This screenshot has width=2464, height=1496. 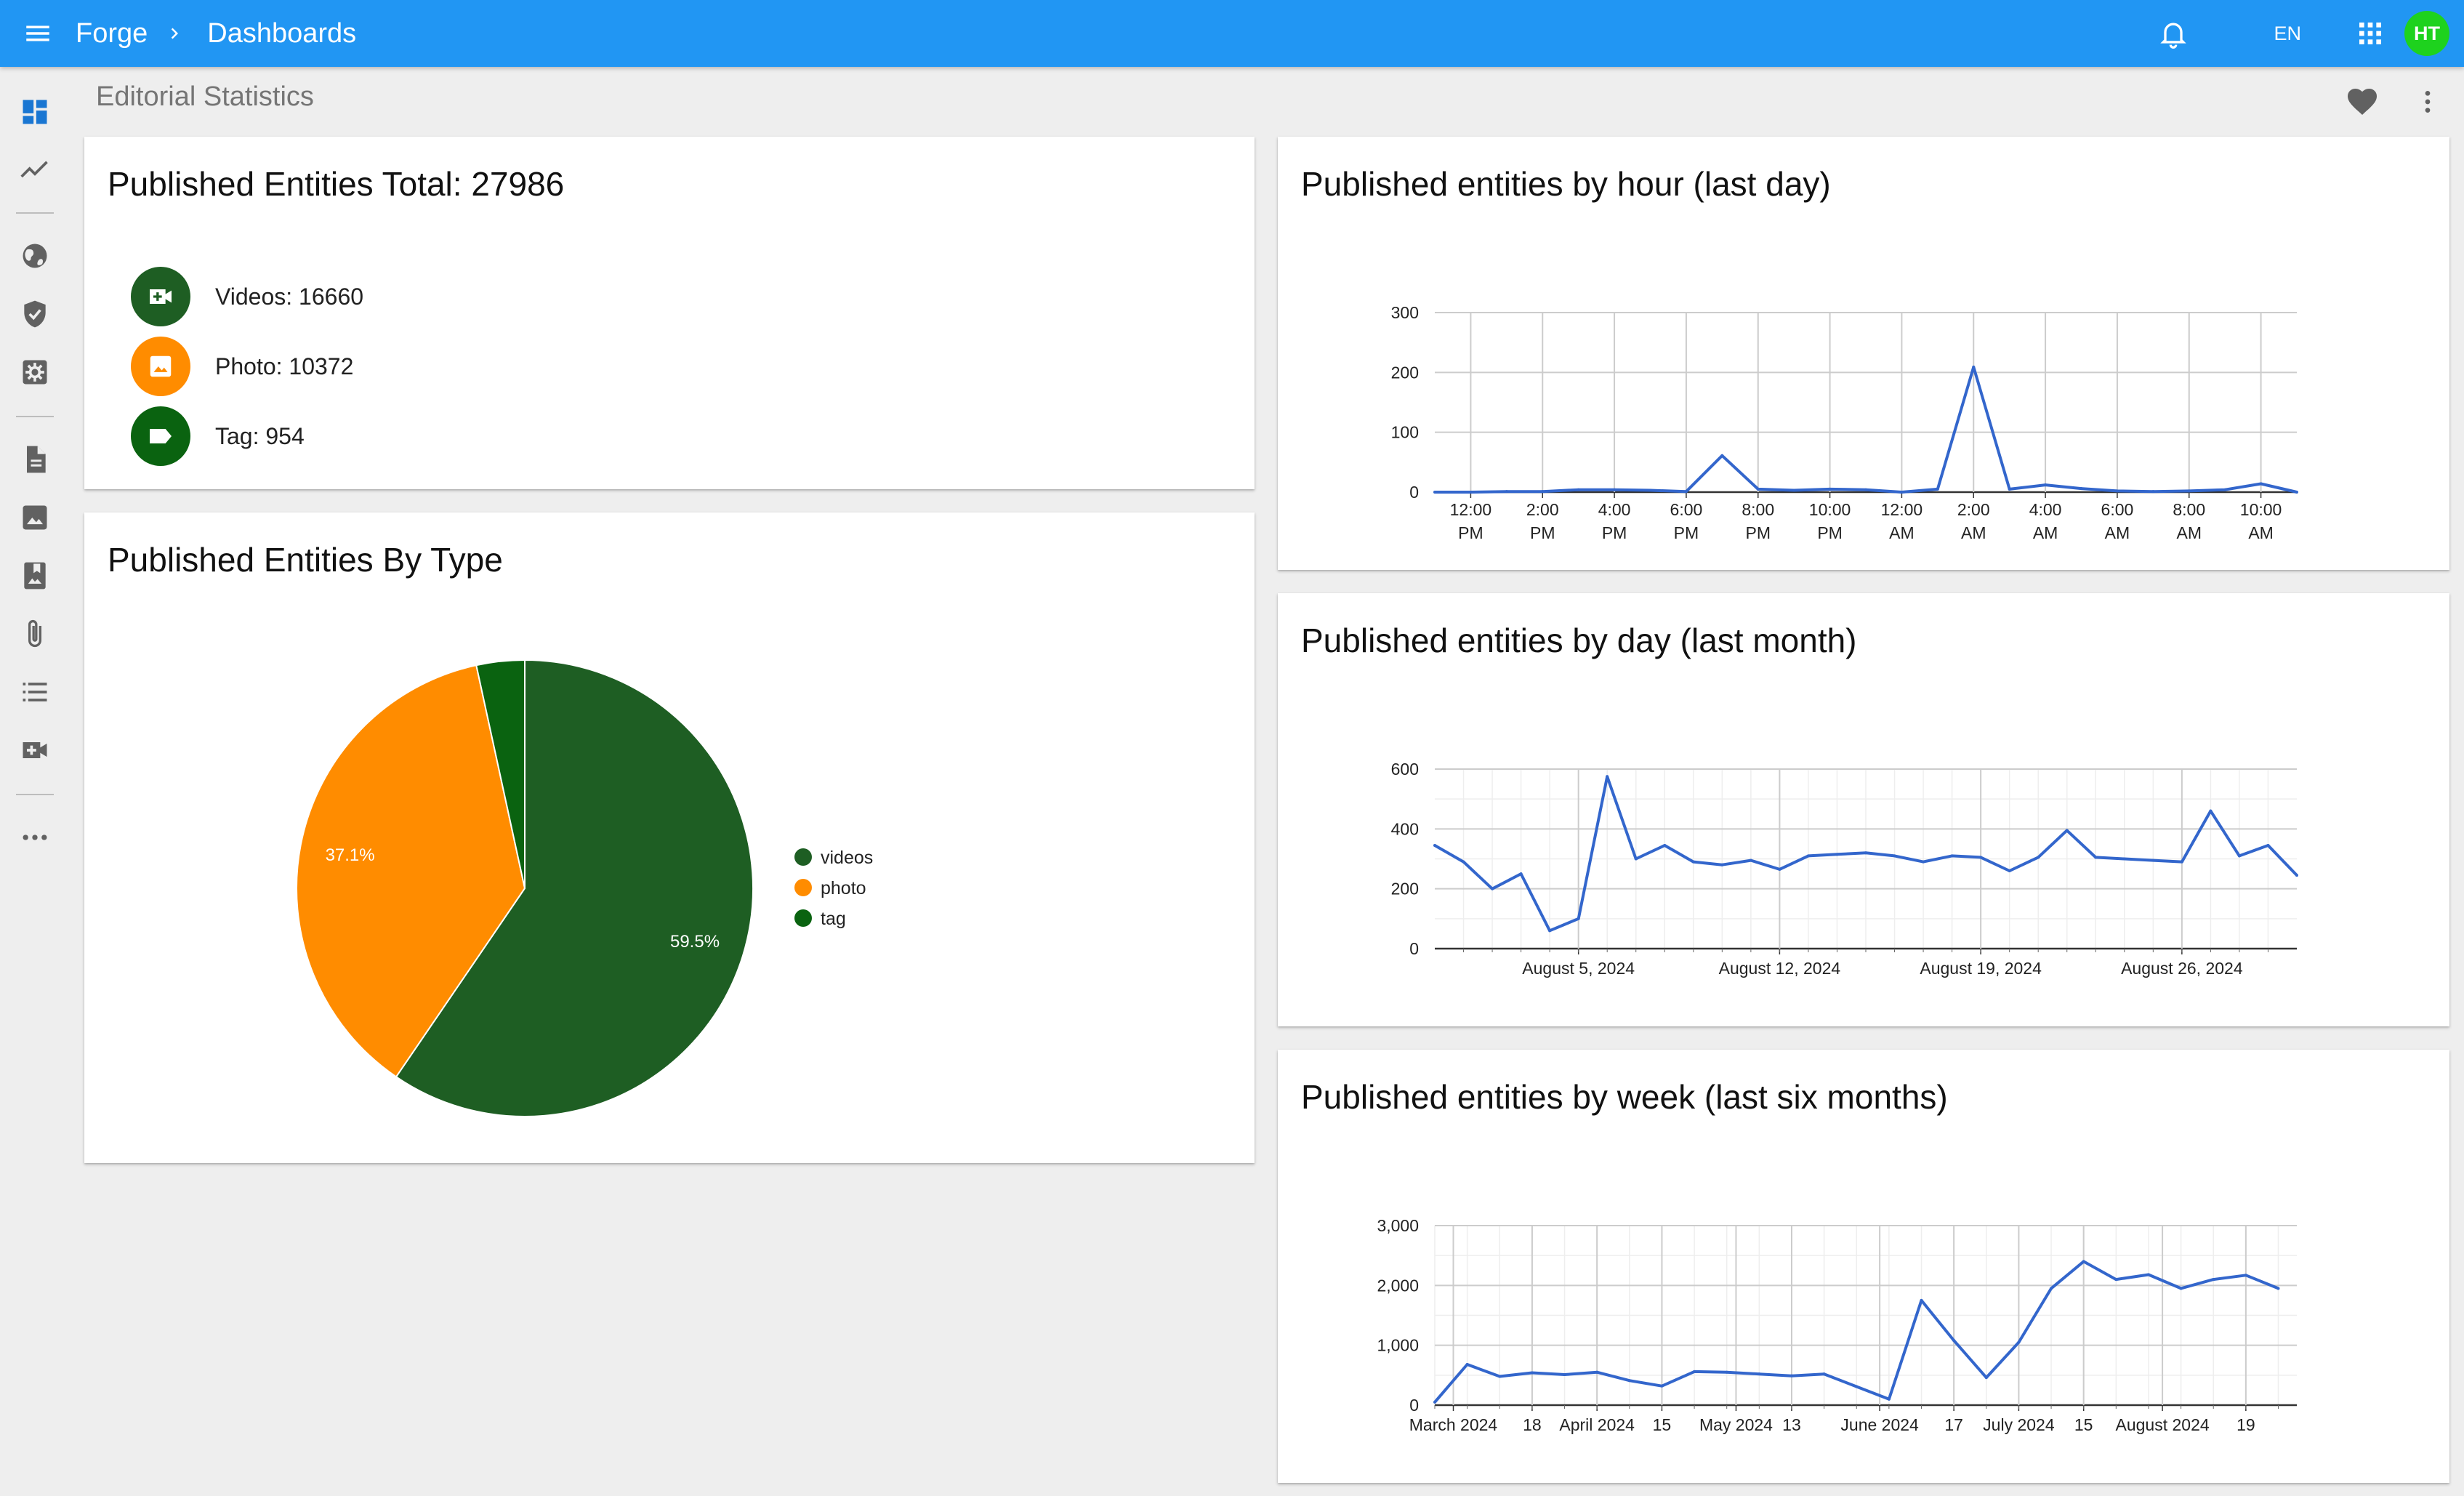 What do you see at coordinates (847, 858) in the screenshot?
I see `legend-label-videos: videos` at bounding box center [847, 858].